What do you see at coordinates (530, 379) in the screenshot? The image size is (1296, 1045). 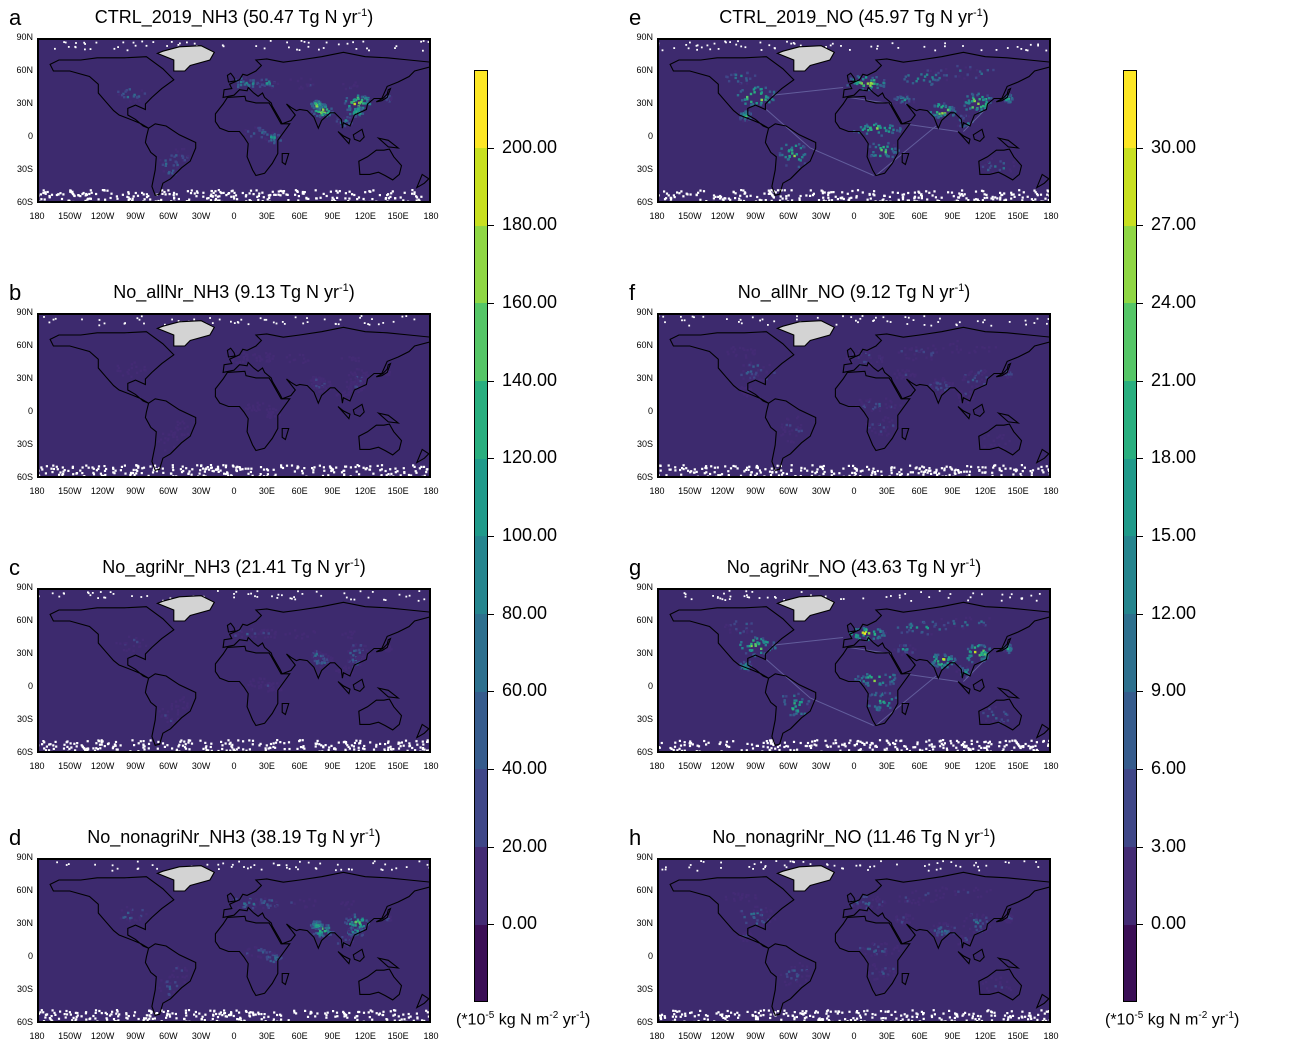 I see `colorbar-label: 140.00` at bounding box center [530, 379].